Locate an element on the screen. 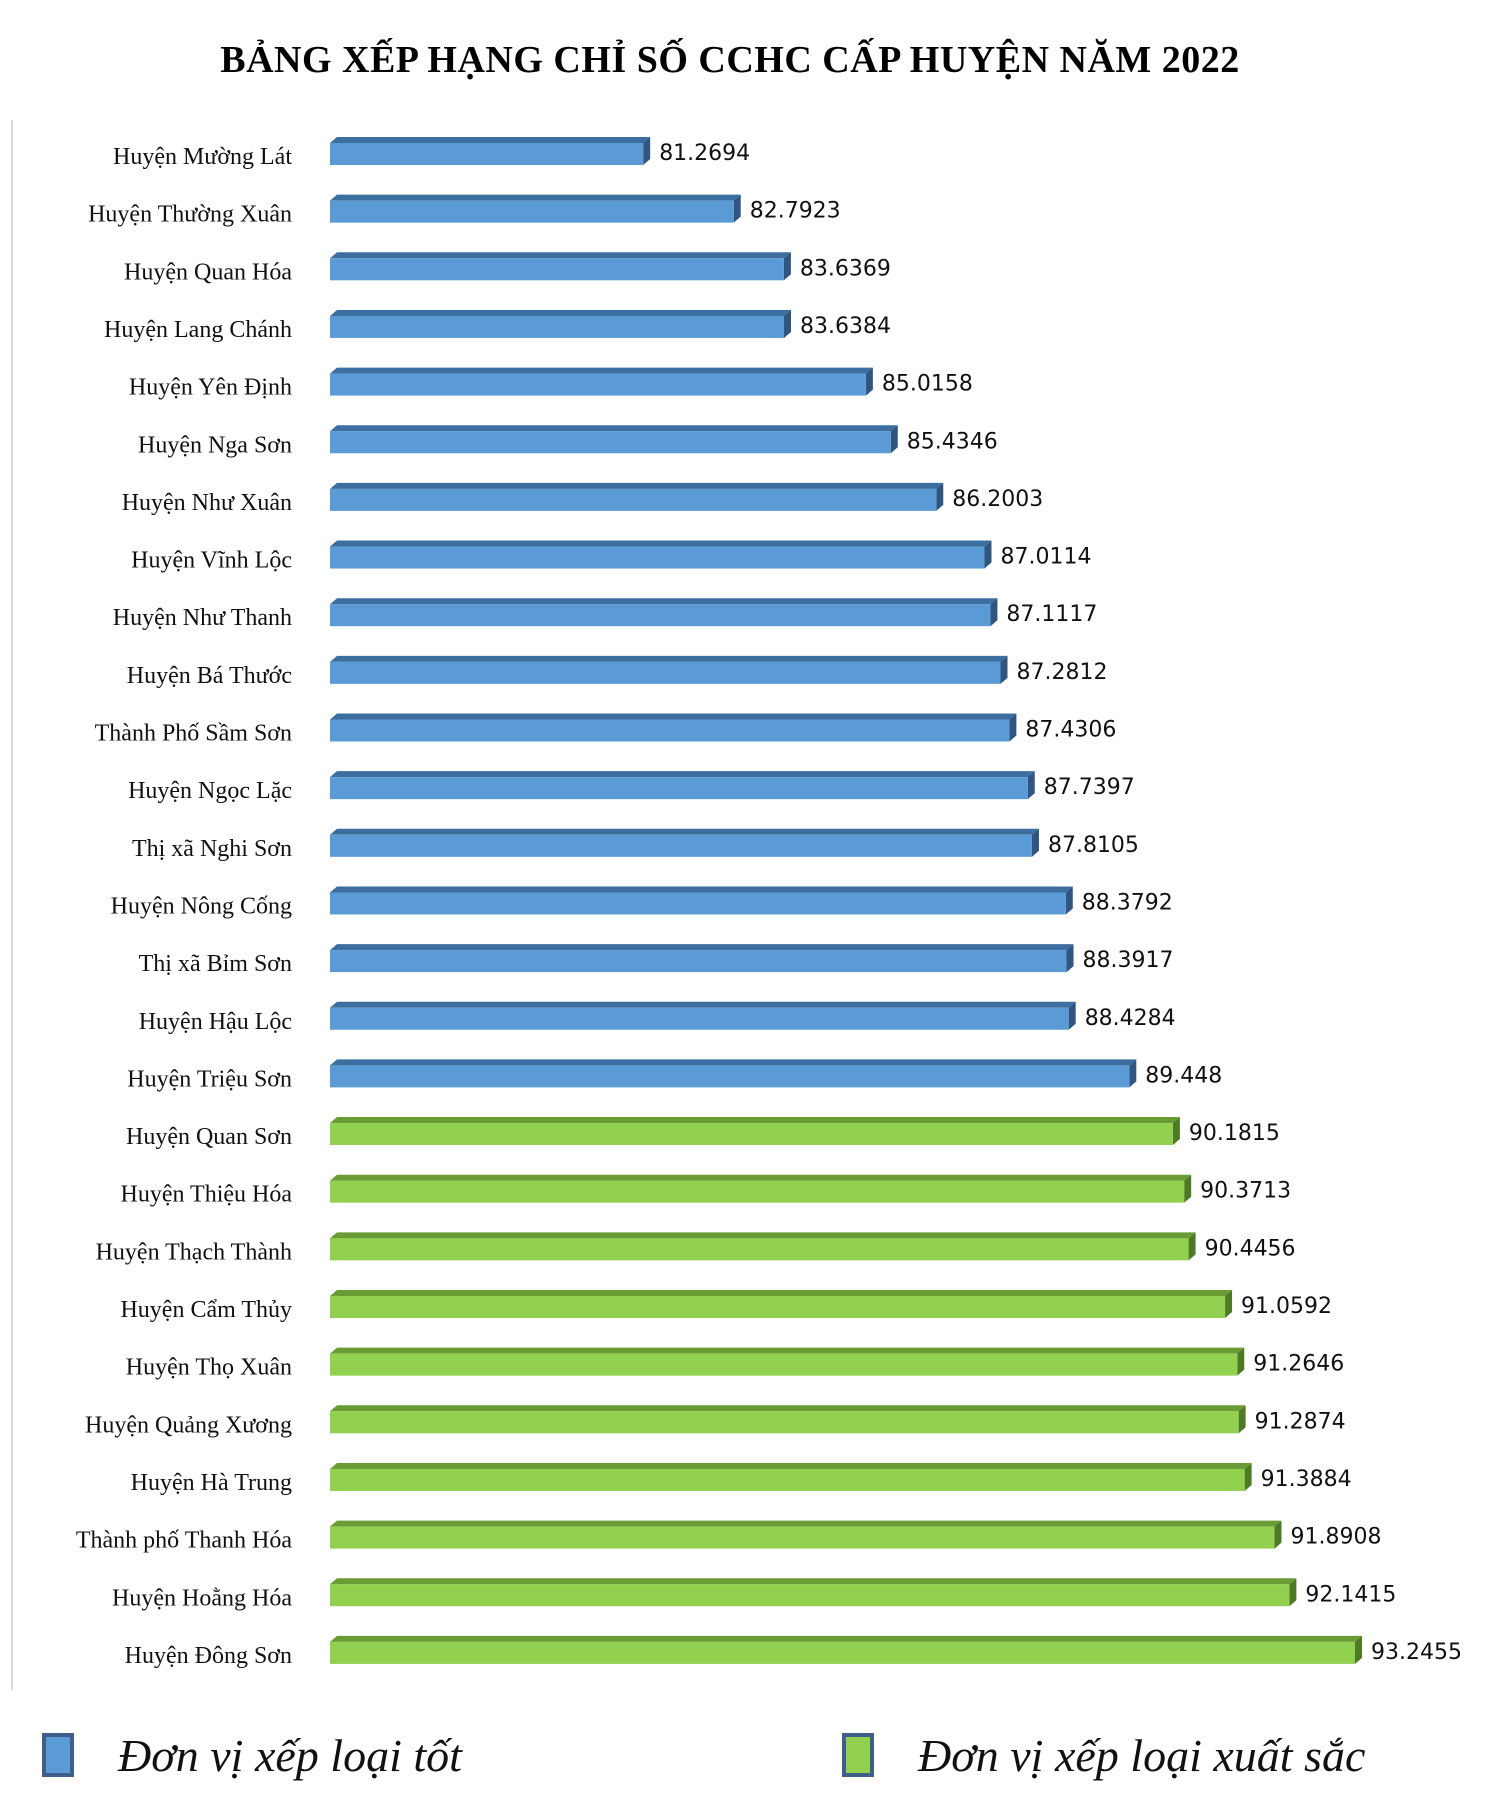 Image resolution: width=1508 pixels, height=1808 pixels. bar-group: Thị xã Bỉm Sơn 88.3917 is located at coordinates (656, 960).